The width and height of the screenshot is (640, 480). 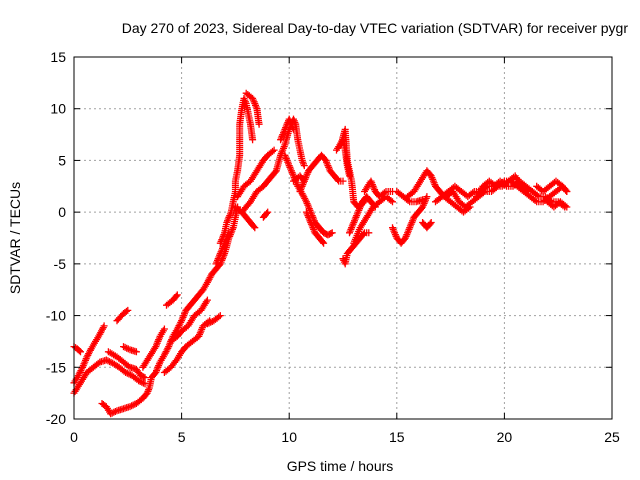 I want to click on y-axis-label: SDTVAR / TECUs, so click(x=15, y=238).